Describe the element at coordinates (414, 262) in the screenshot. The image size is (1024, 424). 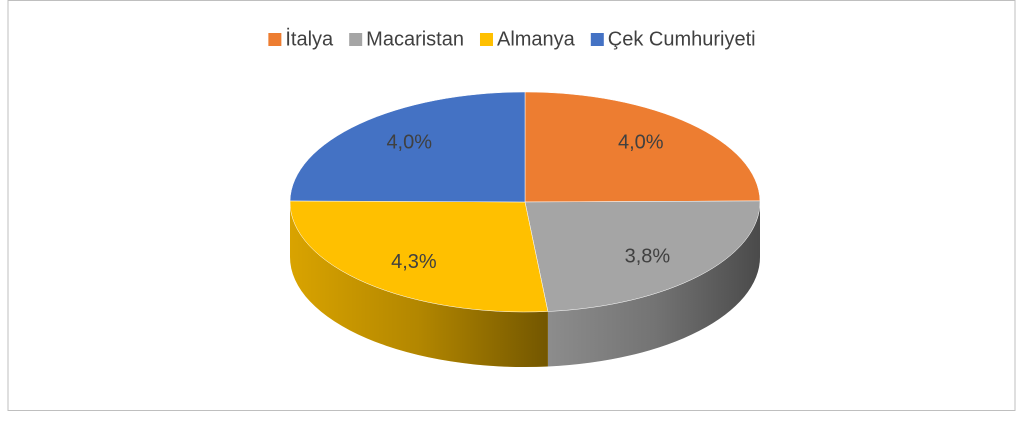
I see `data-label: 4,3%` at that location.